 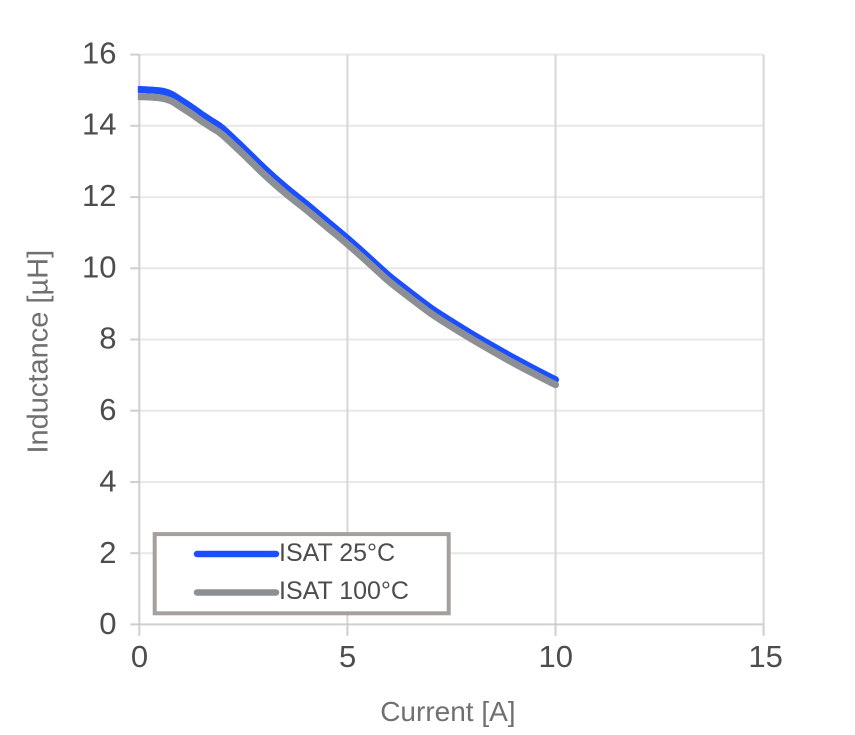 I want to click on svg-text: ISAT 100°C, so click(x=344, y=591).